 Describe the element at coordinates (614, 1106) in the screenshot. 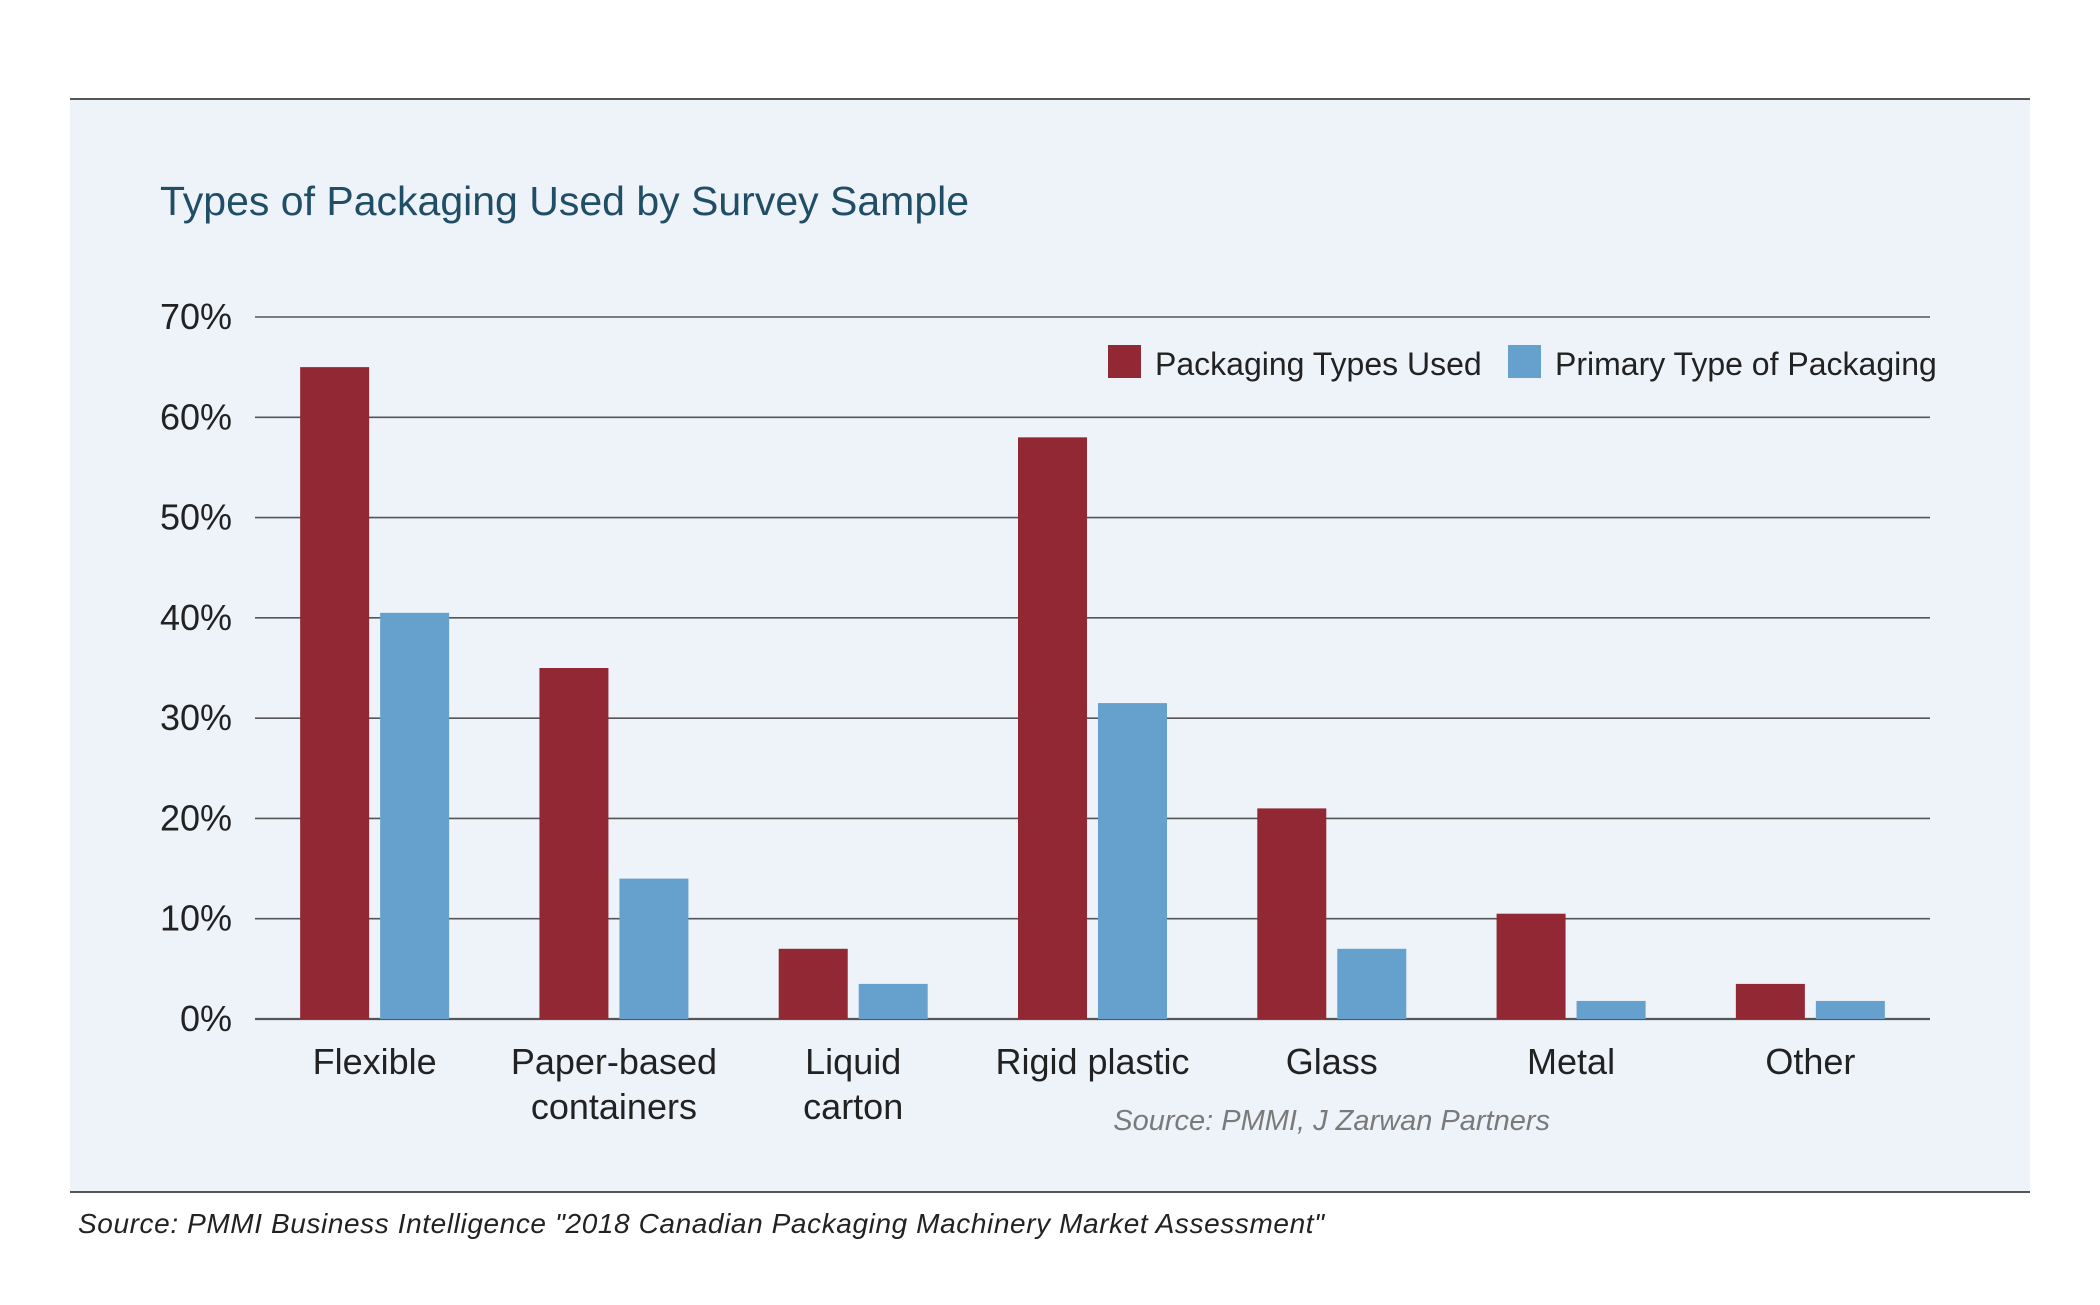

I see `x-tick-label: containers` at that location.